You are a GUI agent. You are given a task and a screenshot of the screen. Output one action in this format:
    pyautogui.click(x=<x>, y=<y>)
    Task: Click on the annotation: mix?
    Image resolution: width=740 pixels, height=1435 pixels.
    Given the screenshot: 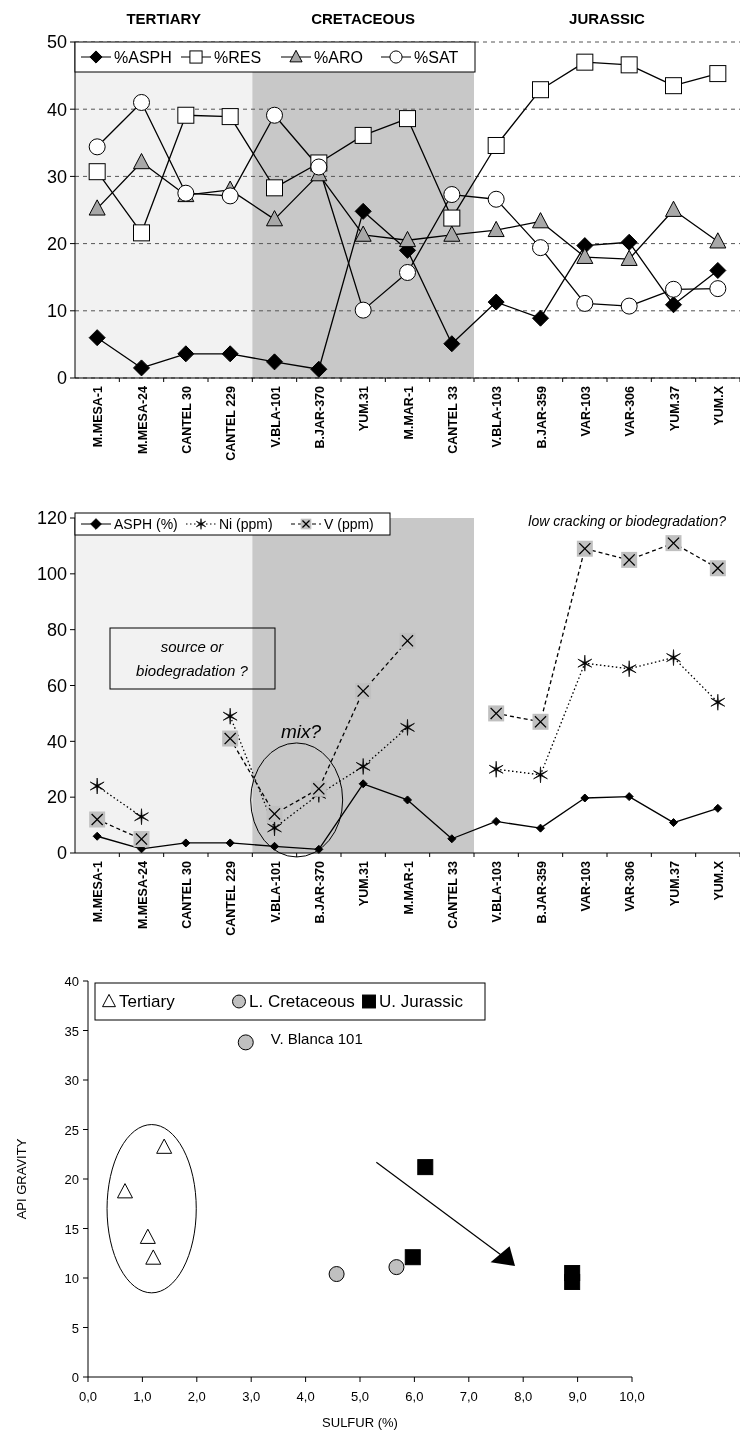 What is the action you would take?
    pyautogui.click(x=301, y=731)
    